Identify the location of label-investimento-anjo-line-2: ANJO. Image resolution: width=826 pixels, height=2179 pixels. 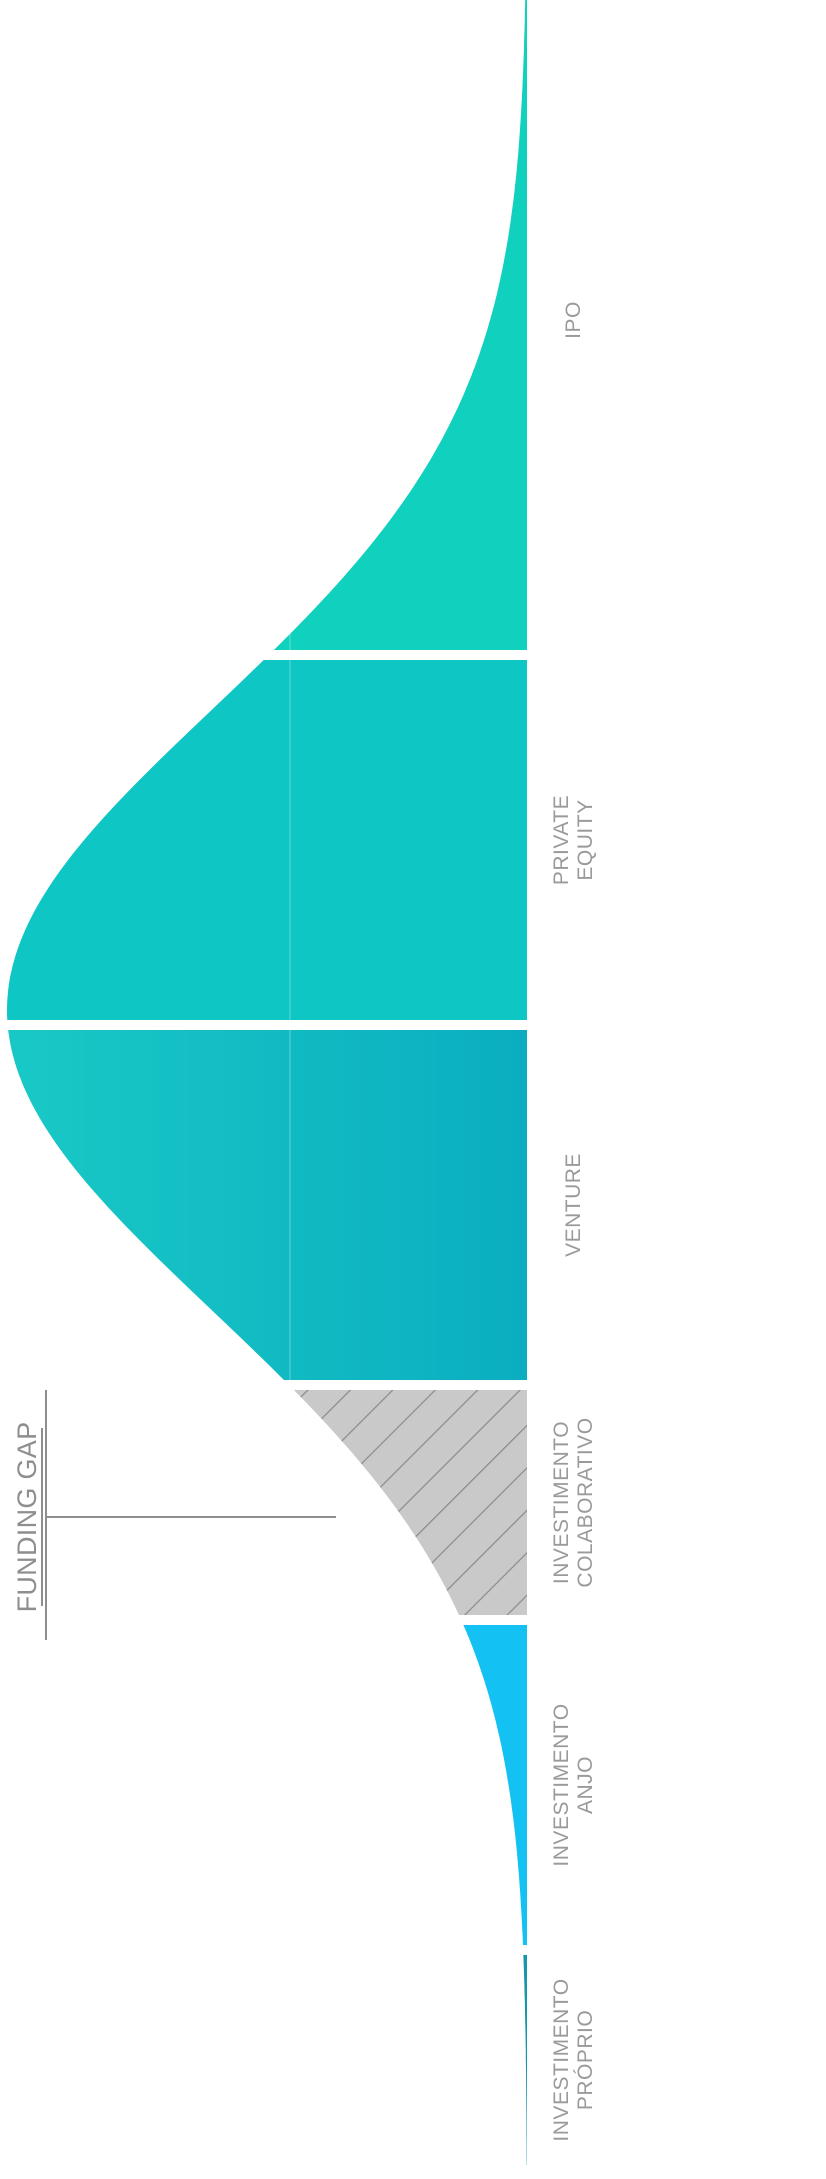
(585, 1785).